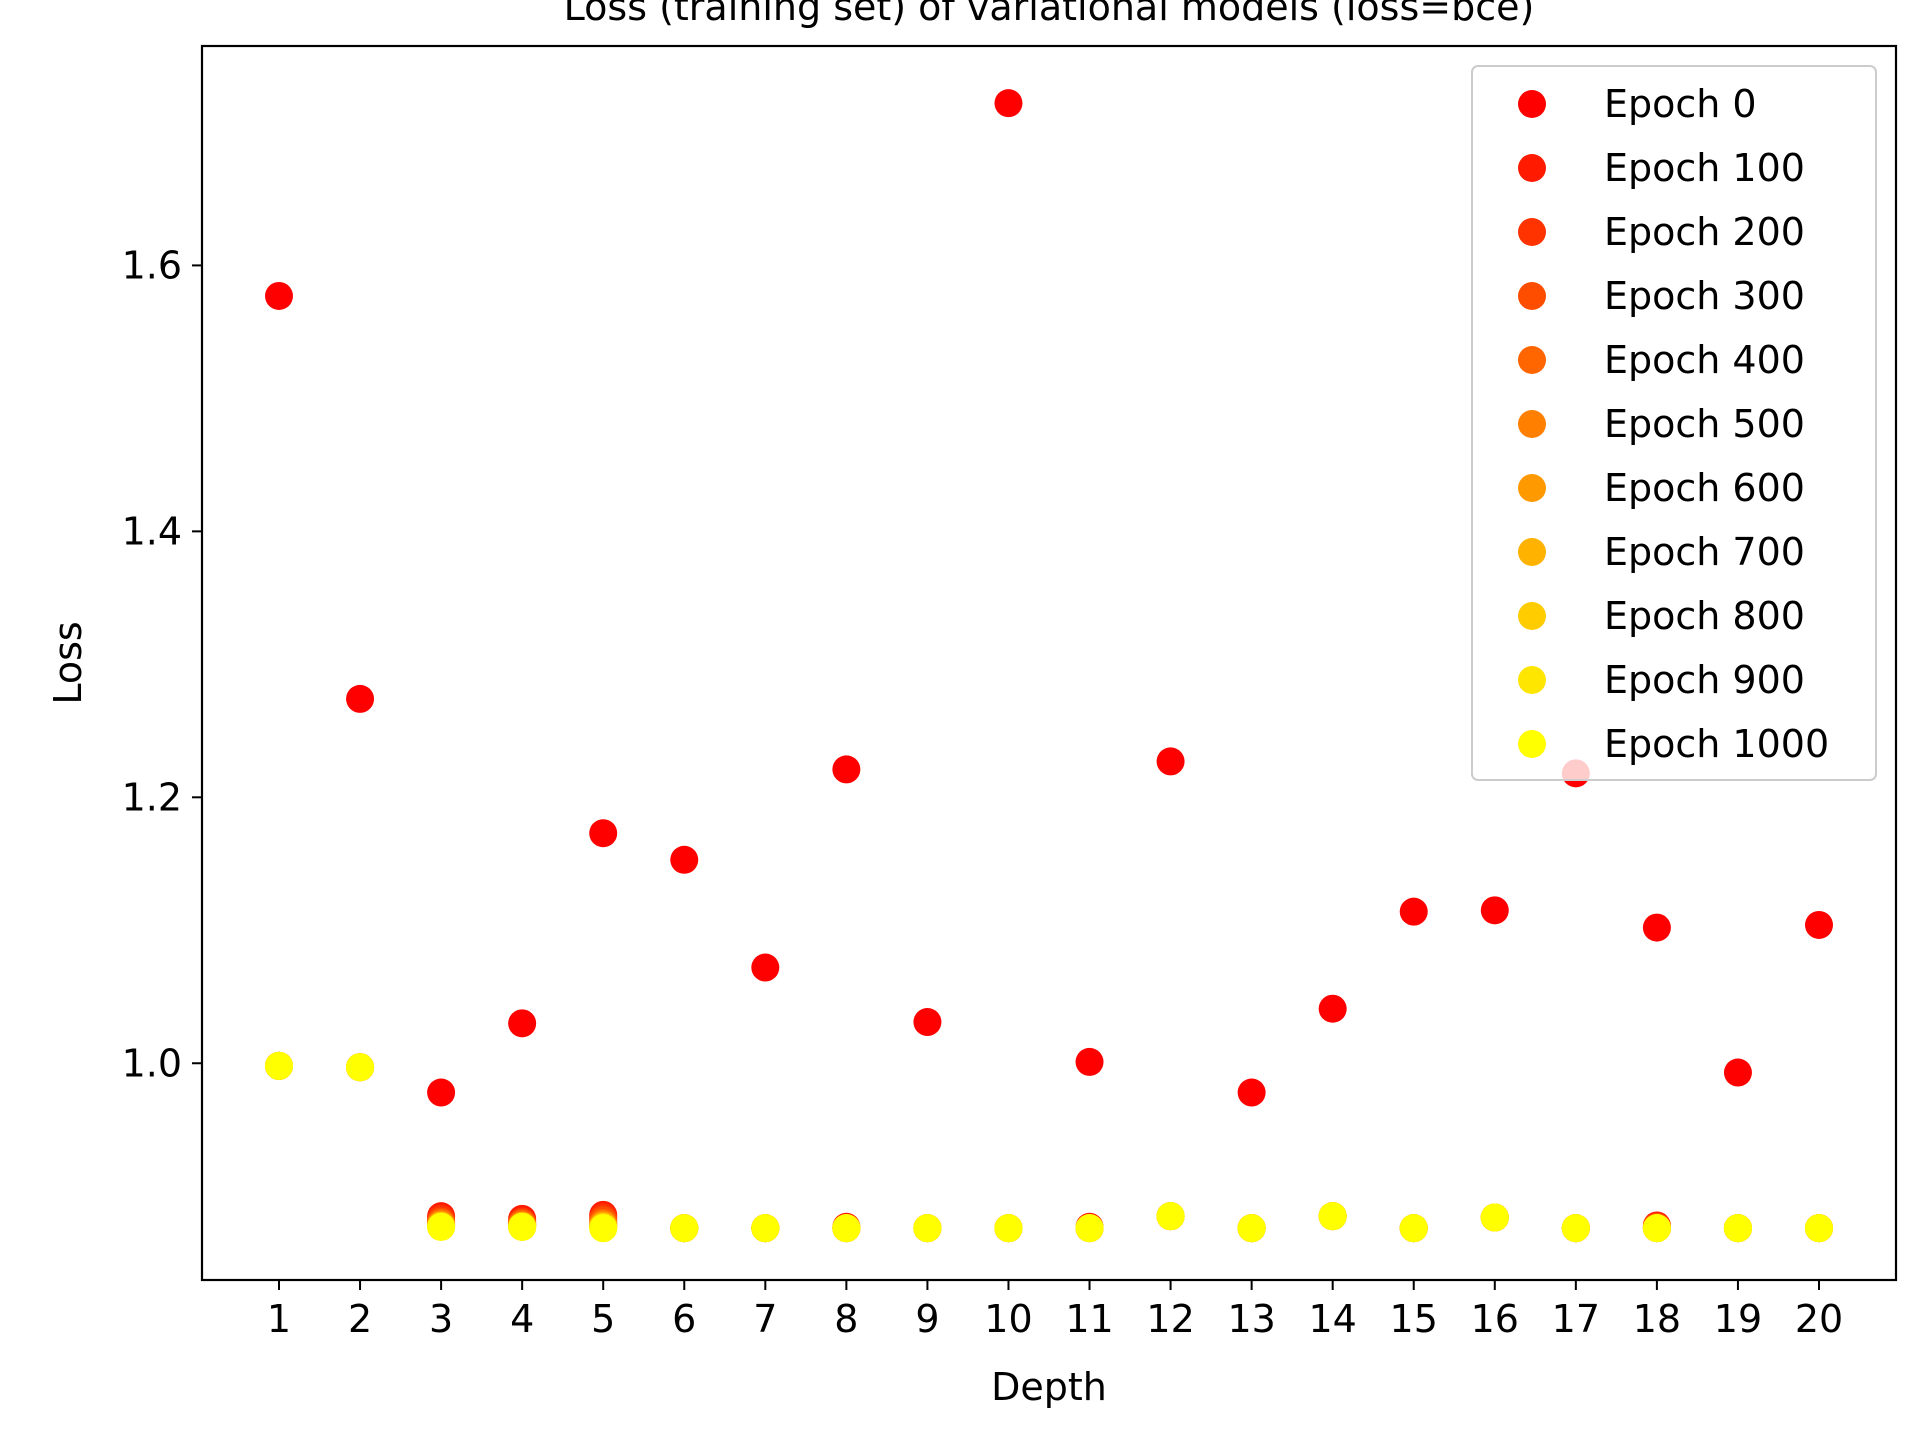 The width and height of the screenshot is (1920, 1440). Describe the element at coordinates (152, 1063) in the screenshot. I see `y-tick-label: 1.0` at that location.